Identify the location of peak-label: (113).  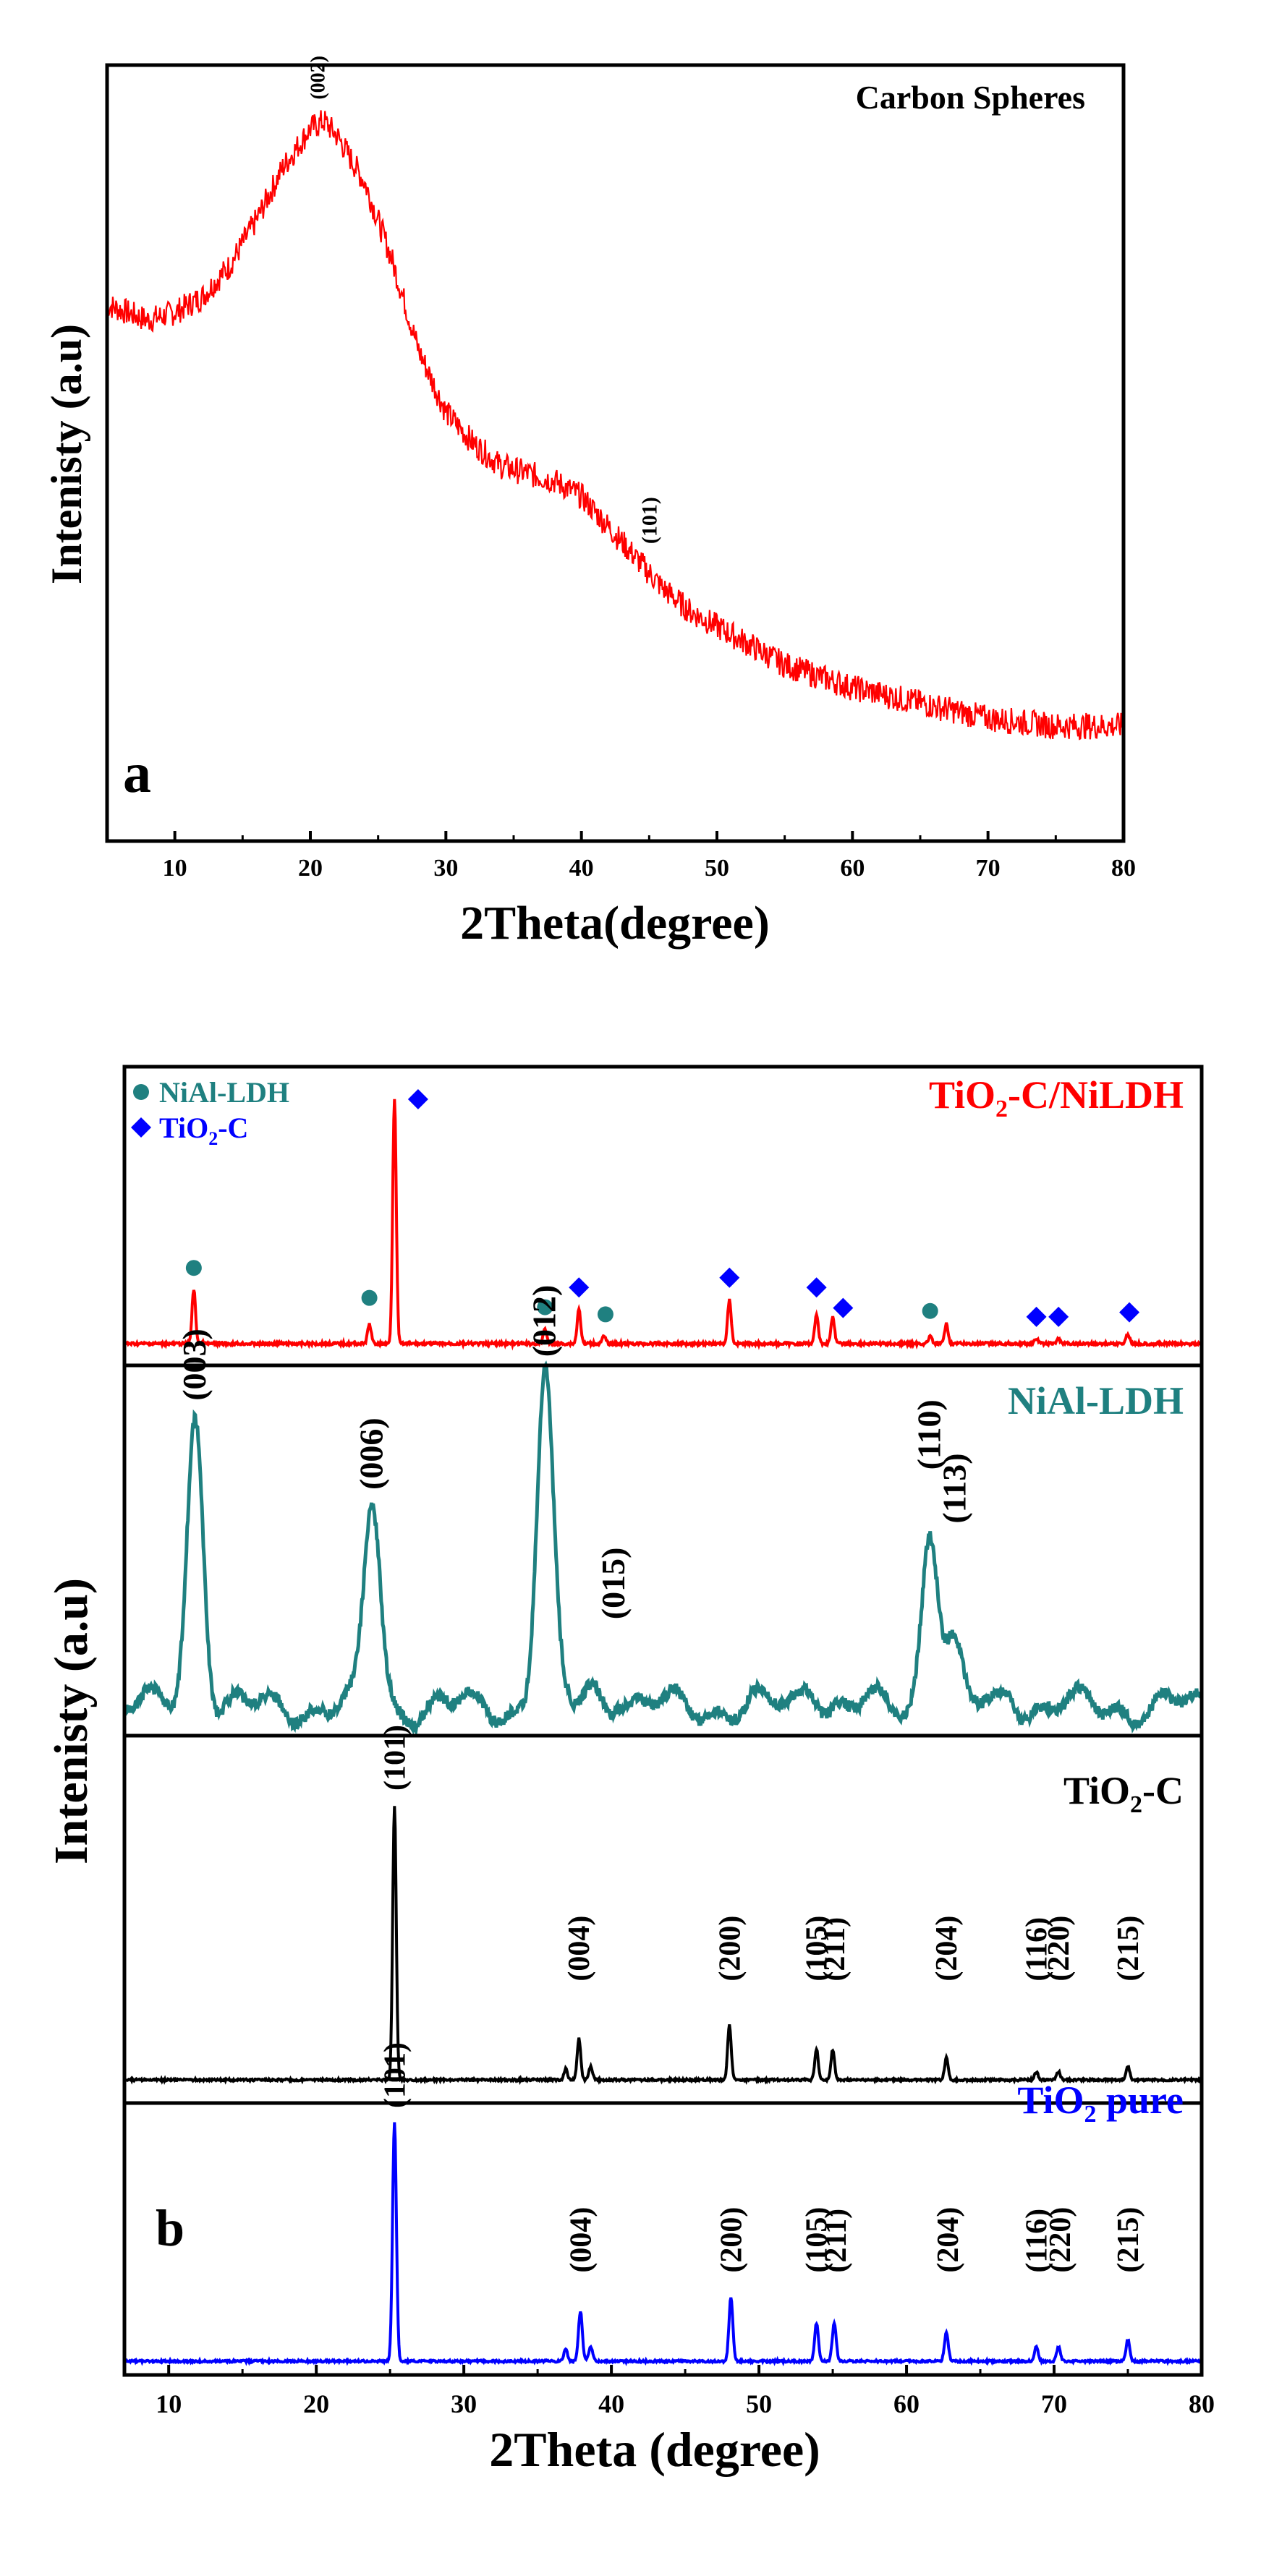
(953, 1488).